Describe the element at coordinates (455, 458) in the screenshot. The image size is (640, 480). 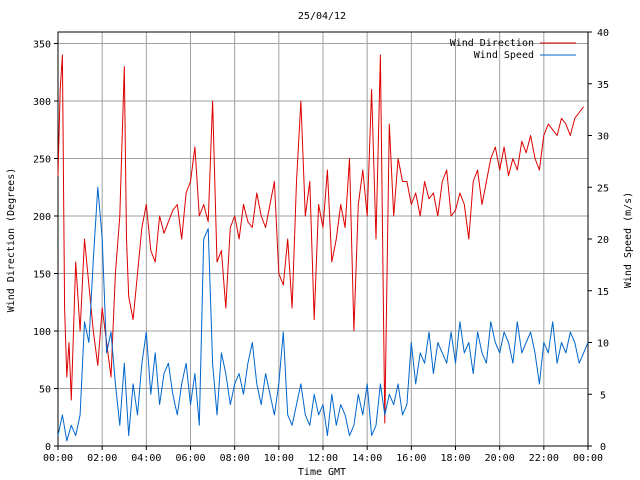
I see `x-tick-label: 18:00` at that location.